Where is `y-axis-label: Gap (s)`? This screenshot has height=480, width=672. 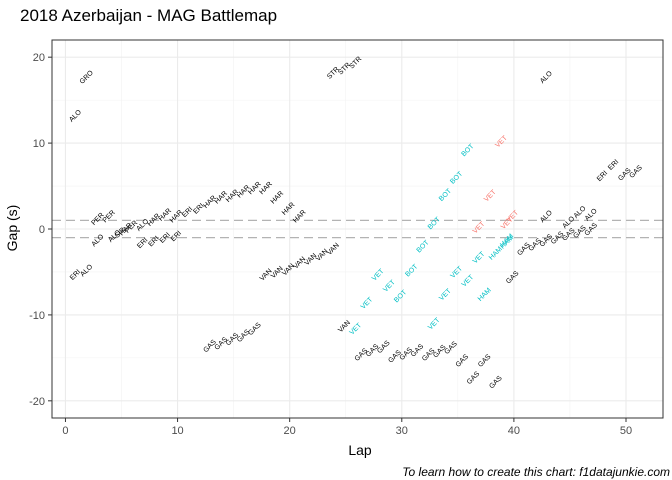
y-axis-label: Gap (s) is located at coordinates (12, 228).